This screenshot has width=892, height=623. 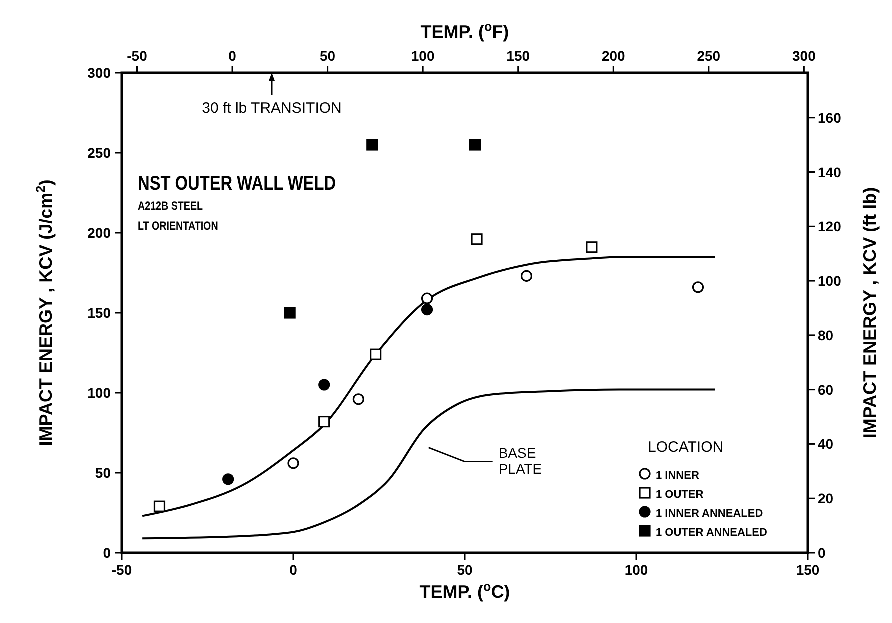 What do you see at coordinates (826, 444) in the screenshot?
I see `y2-tick-label: 40` at bounding box center [826, 444].